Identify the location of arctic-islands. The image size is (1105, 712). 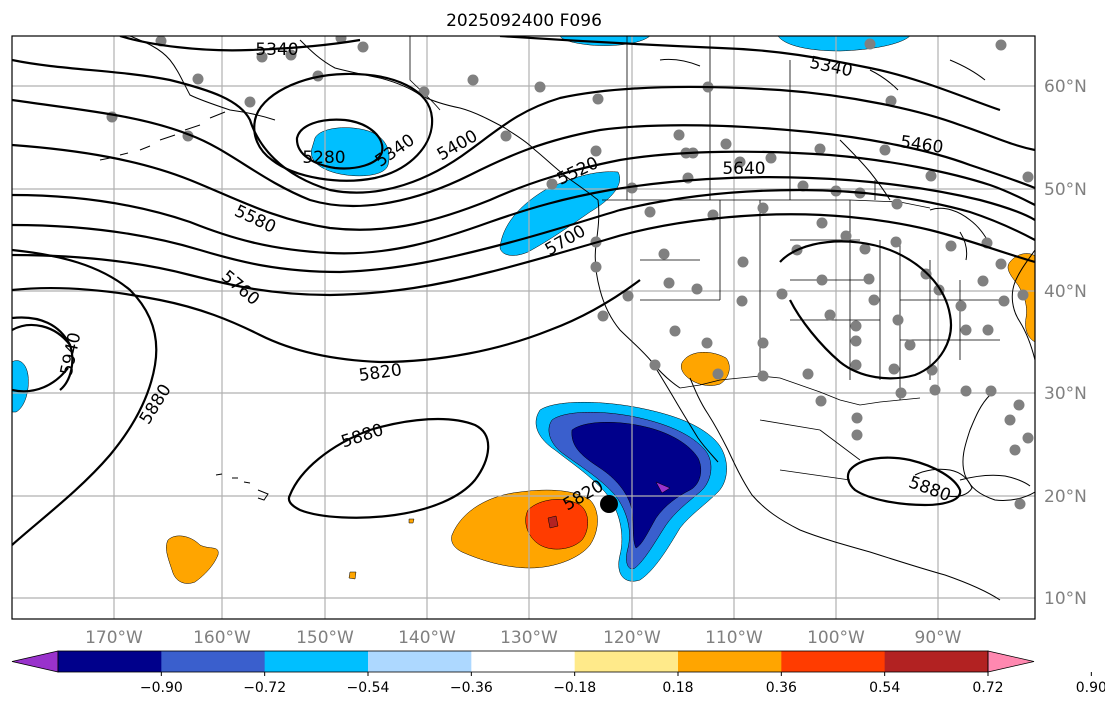
(822, 75).